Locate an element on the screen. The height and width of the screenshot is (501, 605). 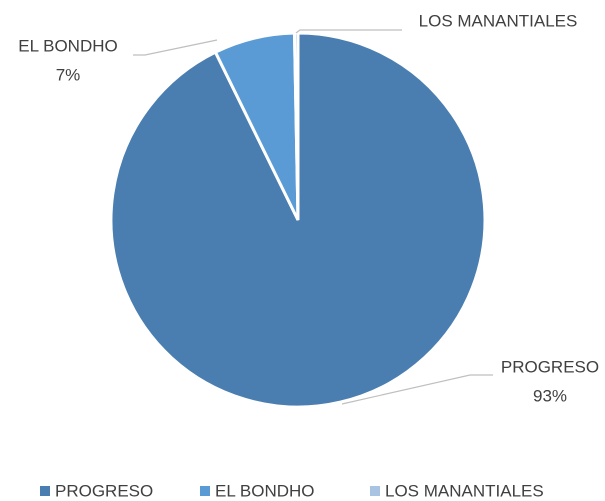
legend-label: PROGRESO is located at coordinates (104, 490).